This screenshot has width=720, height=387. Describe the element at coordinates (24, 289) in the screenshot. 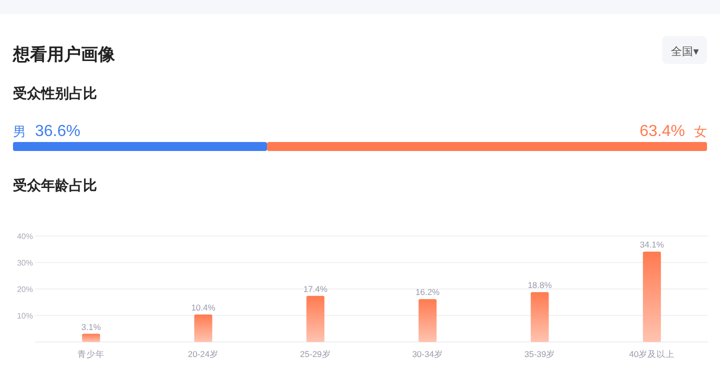

I see `y-tick-label: 20%` at that location.